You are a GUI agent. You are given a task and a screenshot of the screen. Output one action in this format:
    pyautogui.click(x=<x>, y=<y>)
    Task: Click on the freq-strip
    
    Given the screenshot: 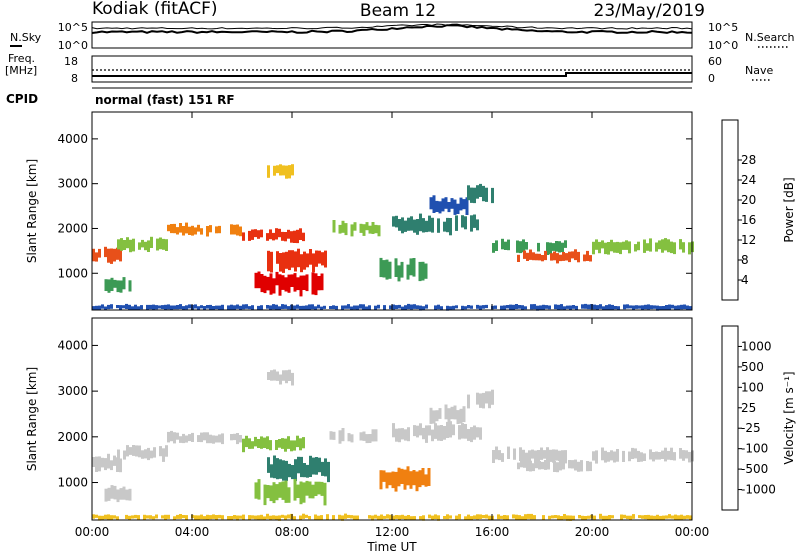 What is the action you would take?
    pyautogui.click(x=392, y=69)
    